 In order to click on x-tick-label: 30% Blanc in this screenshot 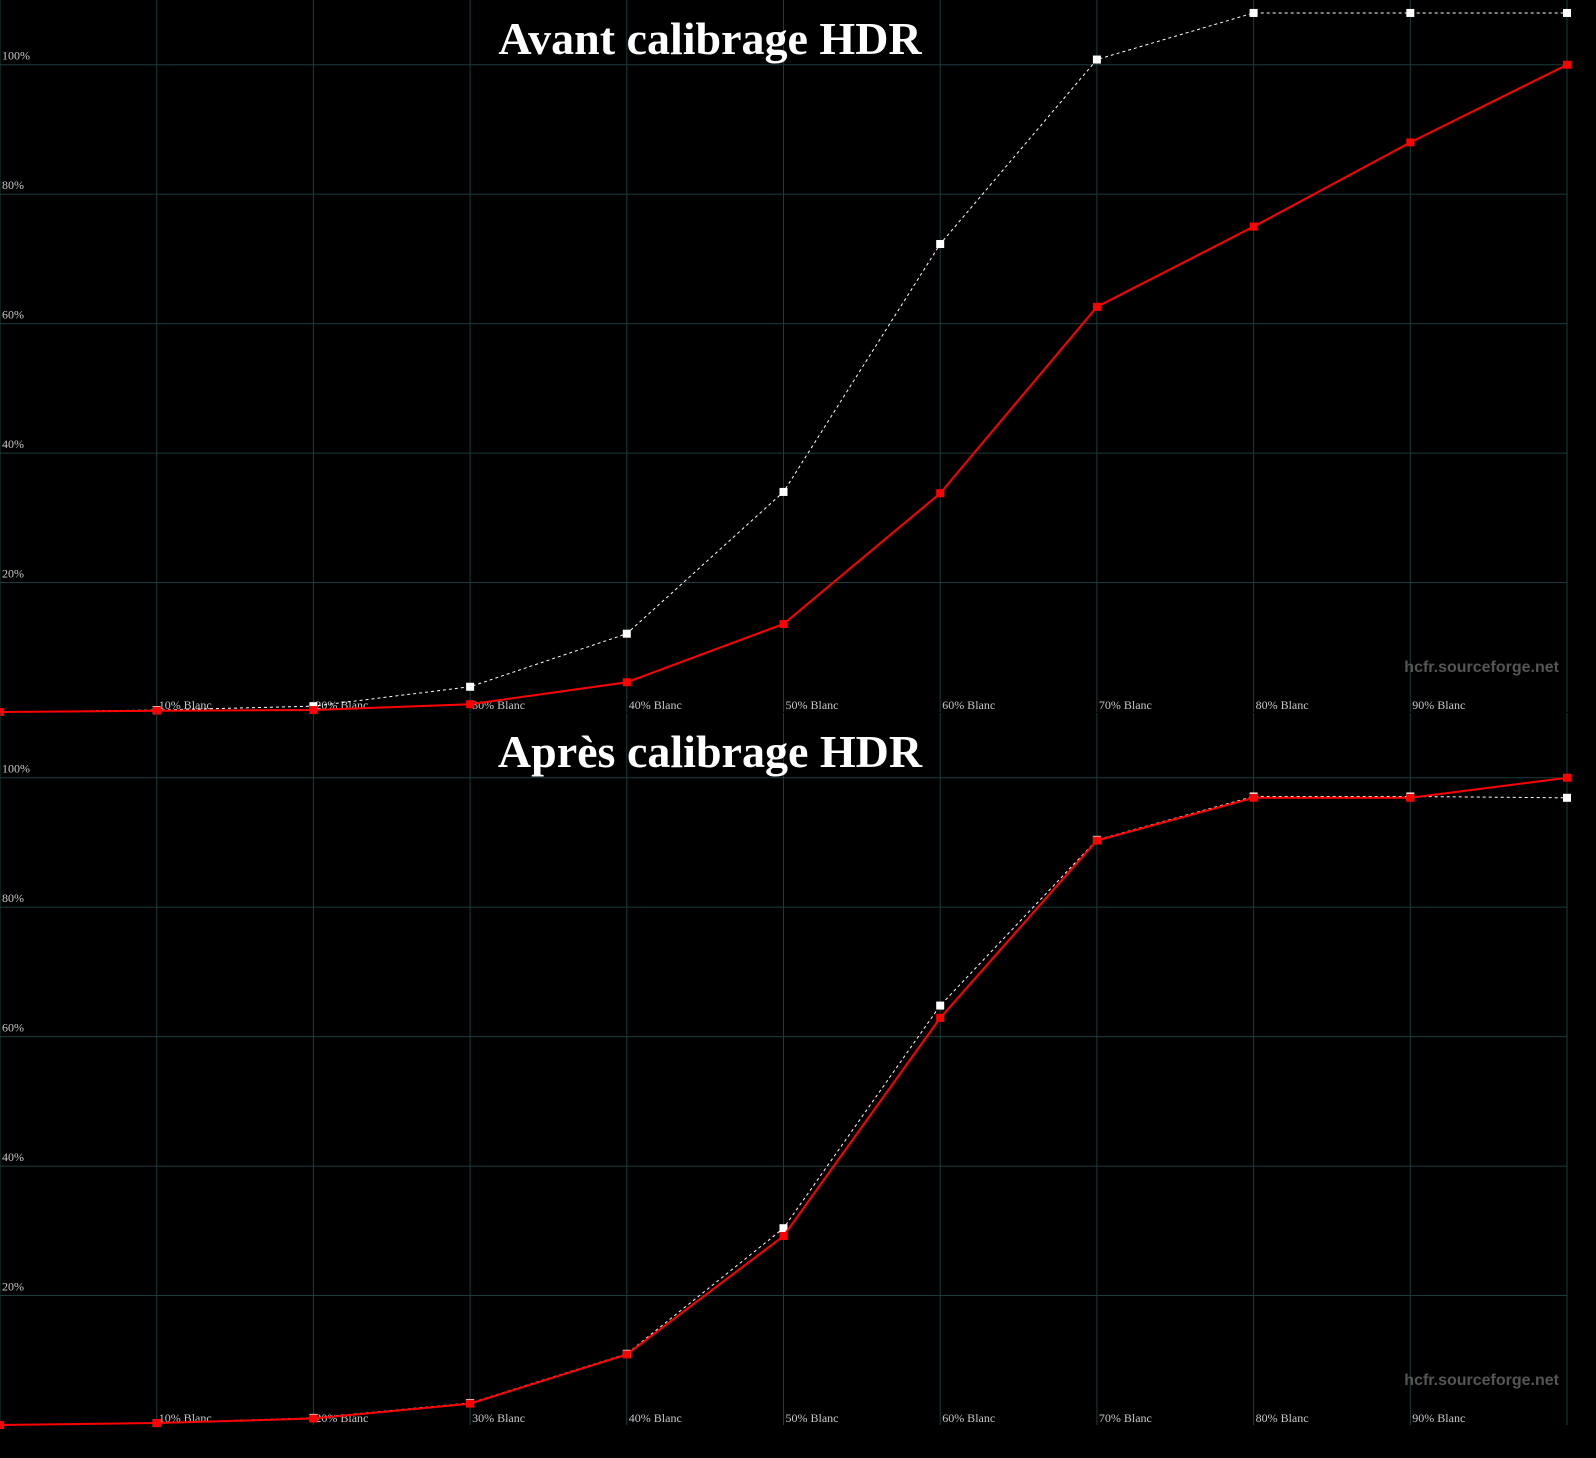, I will do `click(498, 1418)`.